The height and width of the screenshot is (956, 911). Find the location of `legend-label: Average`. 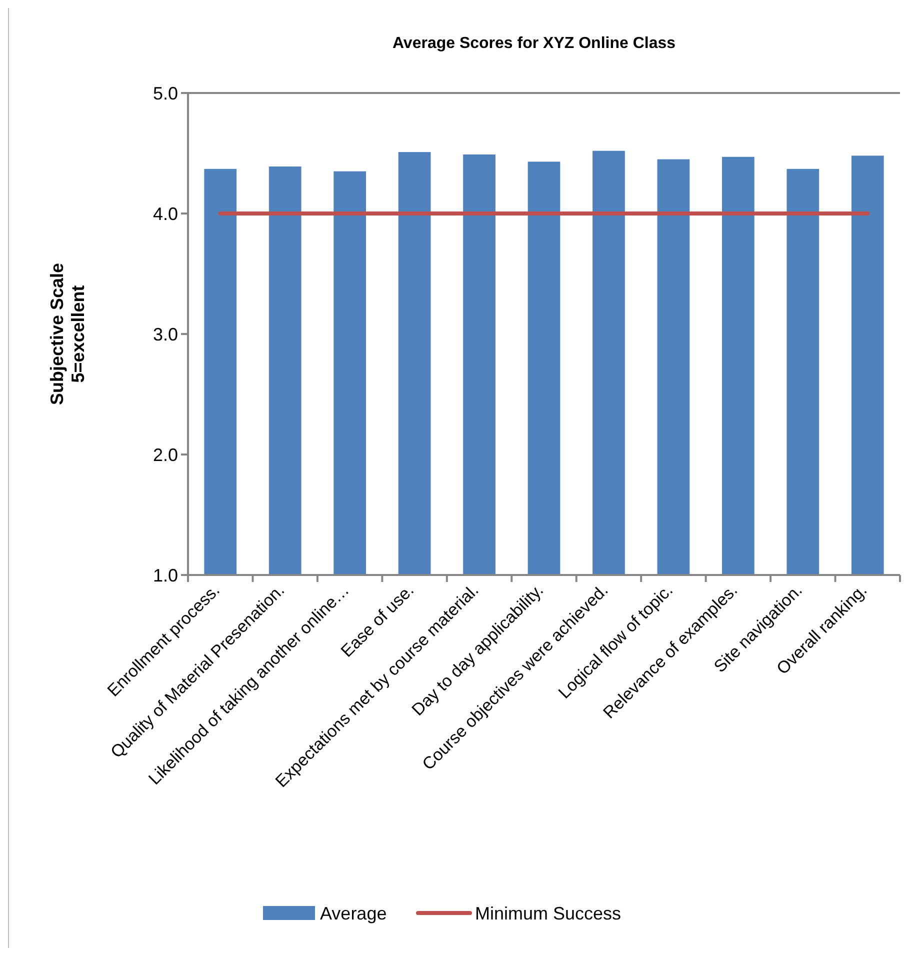

legend-label: Average is located at coordinates (353, 913).